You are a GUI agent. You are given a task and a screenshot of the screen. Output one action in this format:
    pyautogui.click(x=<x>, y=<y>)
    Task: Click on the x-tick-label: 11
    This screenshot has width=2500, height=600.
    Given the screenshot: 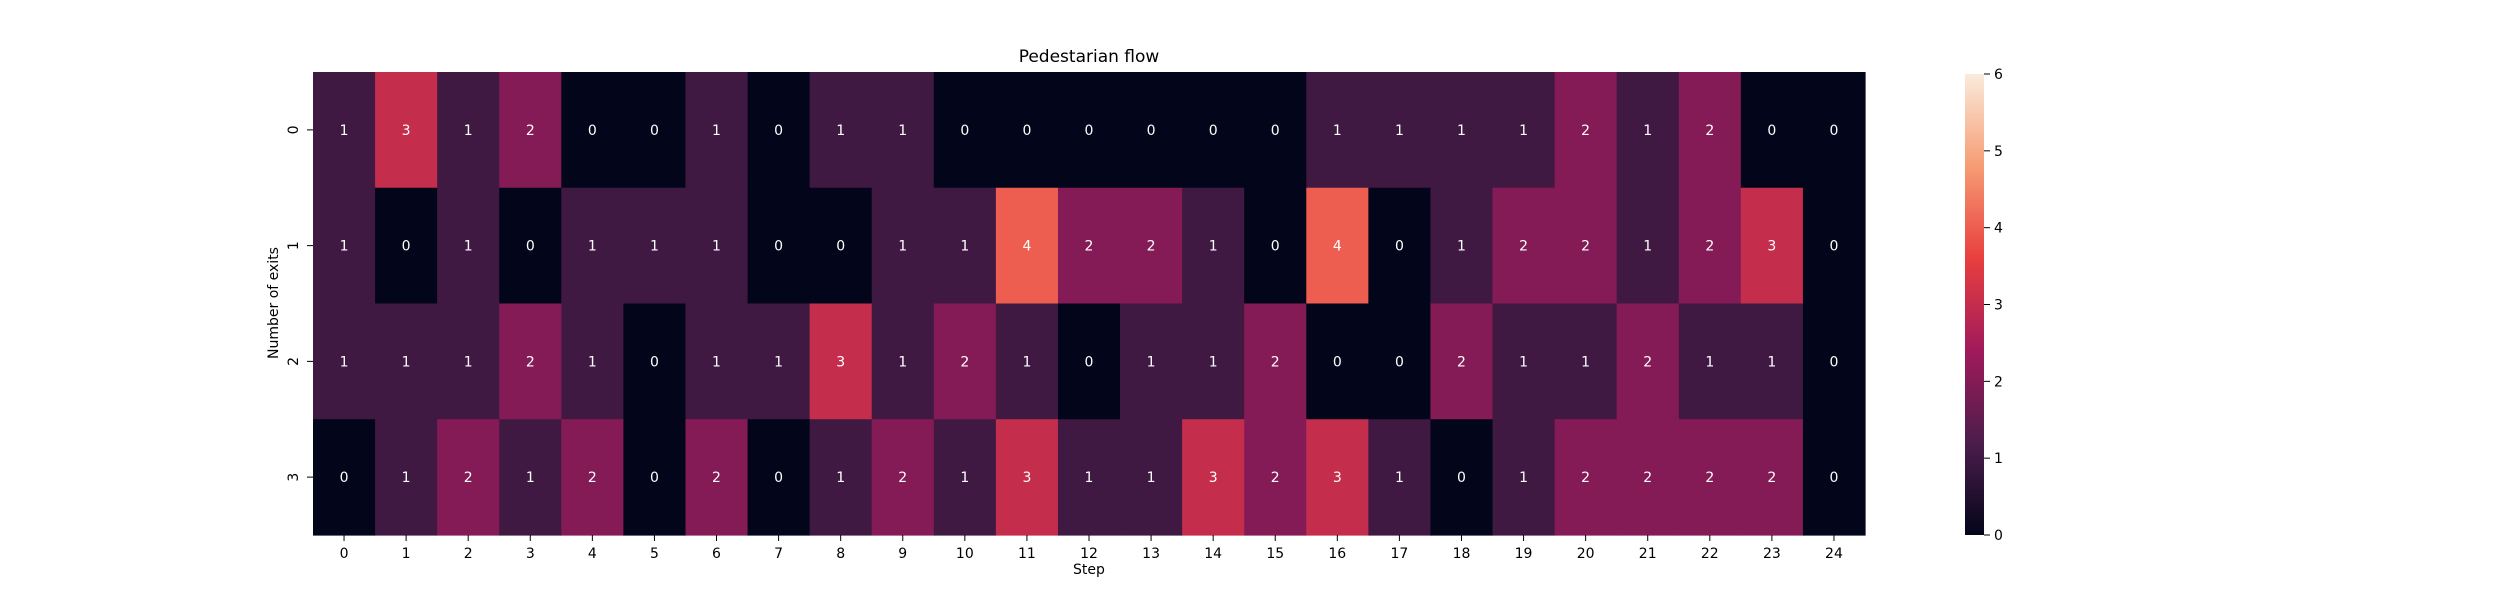 What is the action you would take?
    pyautogui.click(x=1027, y=554)
    